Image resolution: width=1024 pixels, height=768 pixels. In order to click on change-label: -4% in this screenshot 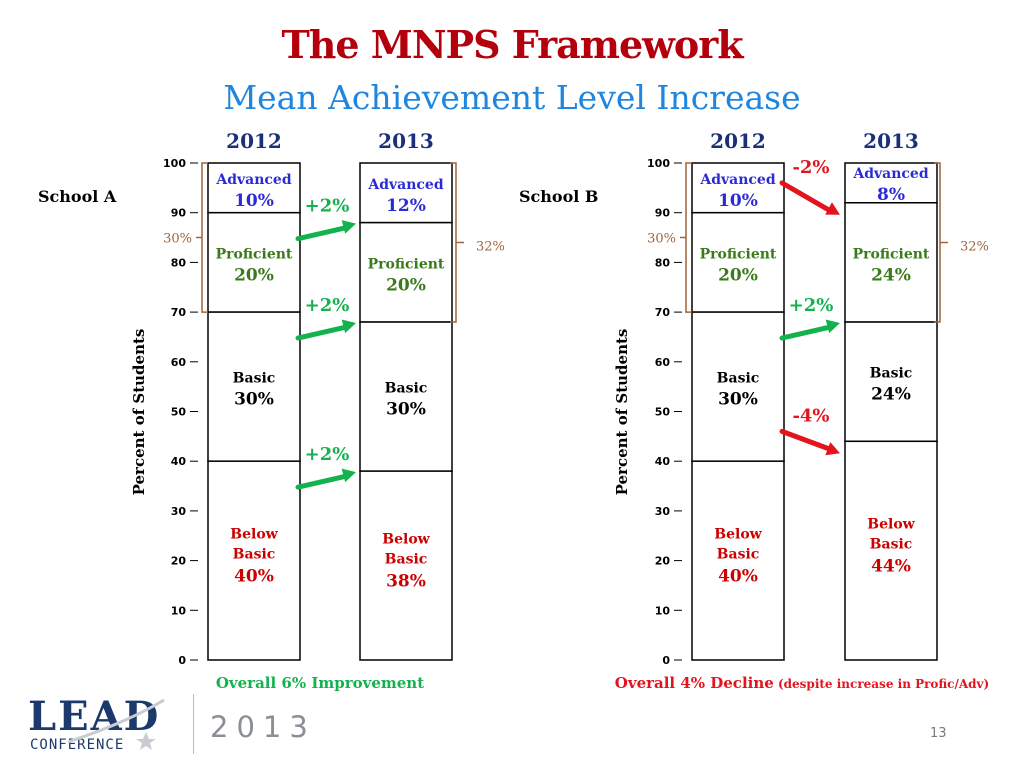, I will do `click(810, 415)`.